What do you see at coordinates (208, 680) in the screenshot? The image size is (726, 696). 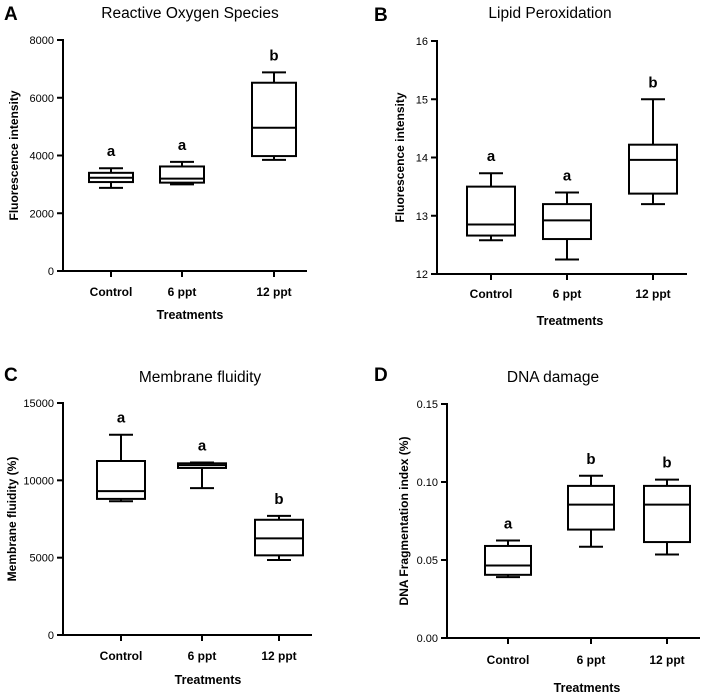 I see `panel-c-x-label: Treatments` at bounding box center [208, 680].